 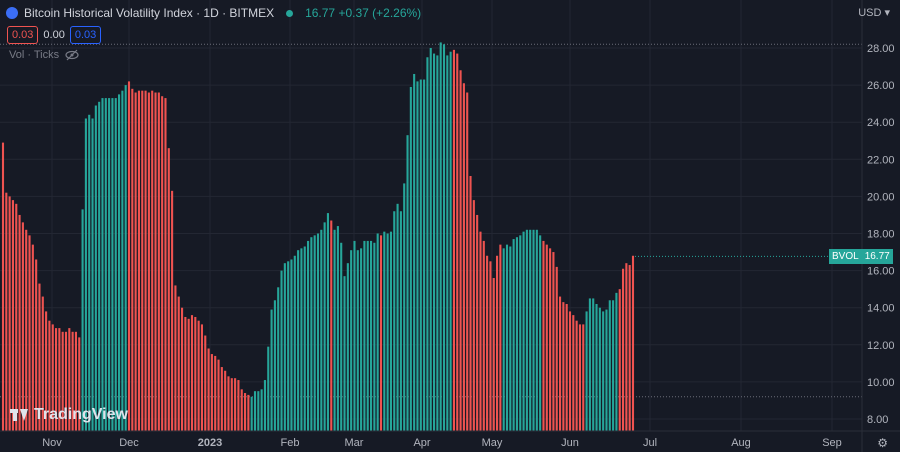 What do you see at coordinates (881, 49) in the screenshot?
I see `y-tick-label: 28.00` at bounding box center [881, 49].